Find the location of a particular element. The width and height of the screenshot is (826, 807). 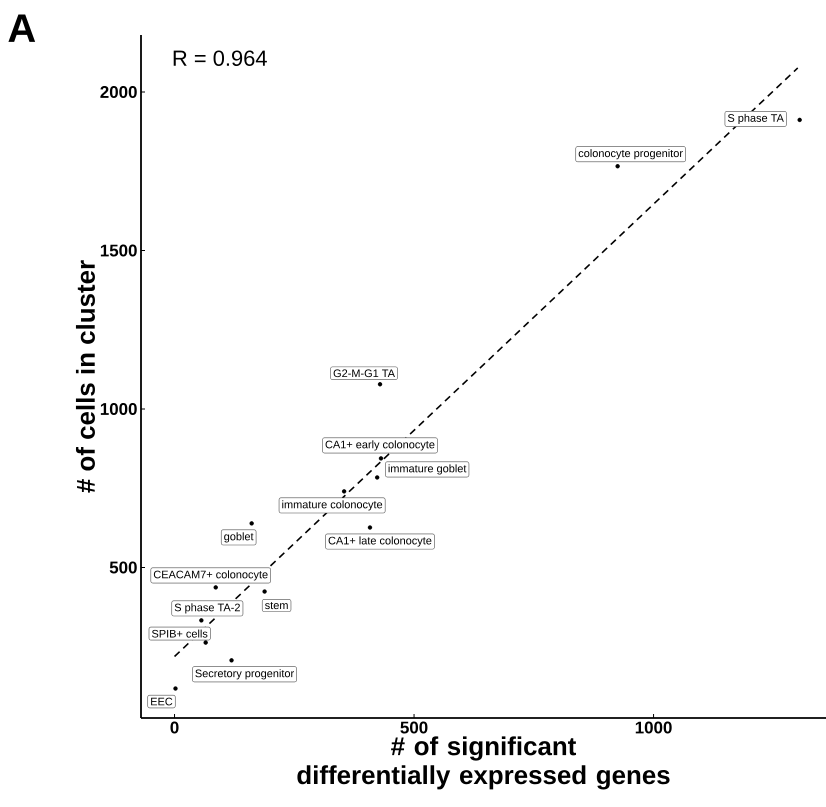

y-tick-label: 2000 is located at coordinates (118, 92).